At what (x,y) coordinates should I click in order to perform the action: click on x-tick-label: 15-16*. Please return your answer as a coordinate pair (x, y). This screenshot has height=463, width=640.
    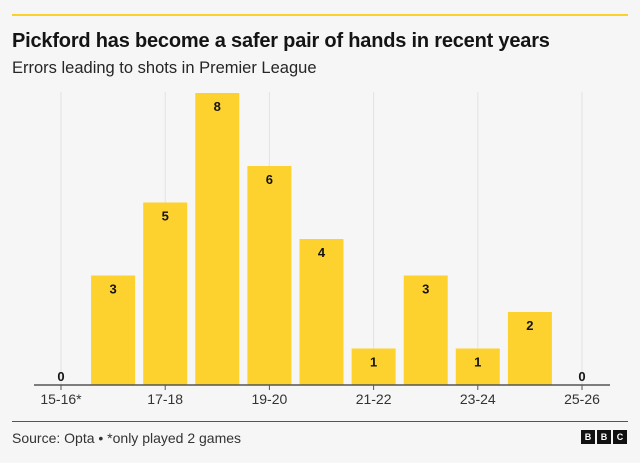
    Looking at the image, I should click on (61, 399).